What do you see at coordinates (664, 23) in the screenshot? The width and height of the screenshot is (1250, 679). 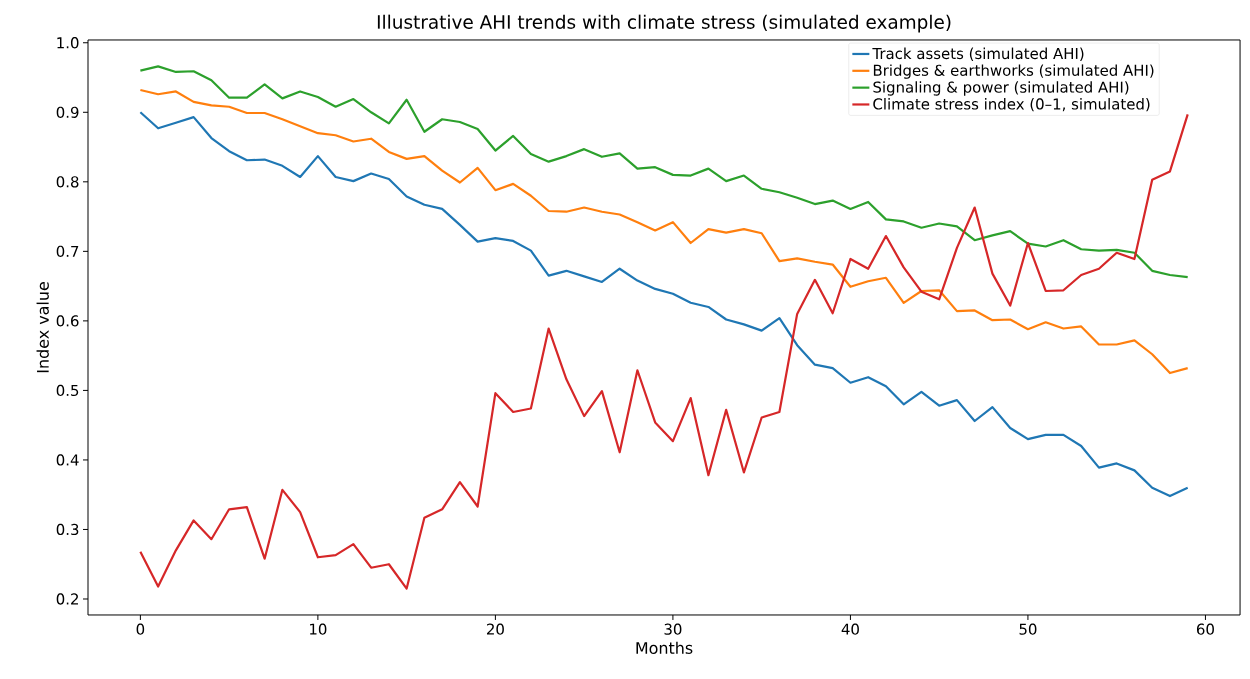 I see `chart-title: Illustrative AHI trends with climate stress (simulated example)` at bounding box center [664, 23].